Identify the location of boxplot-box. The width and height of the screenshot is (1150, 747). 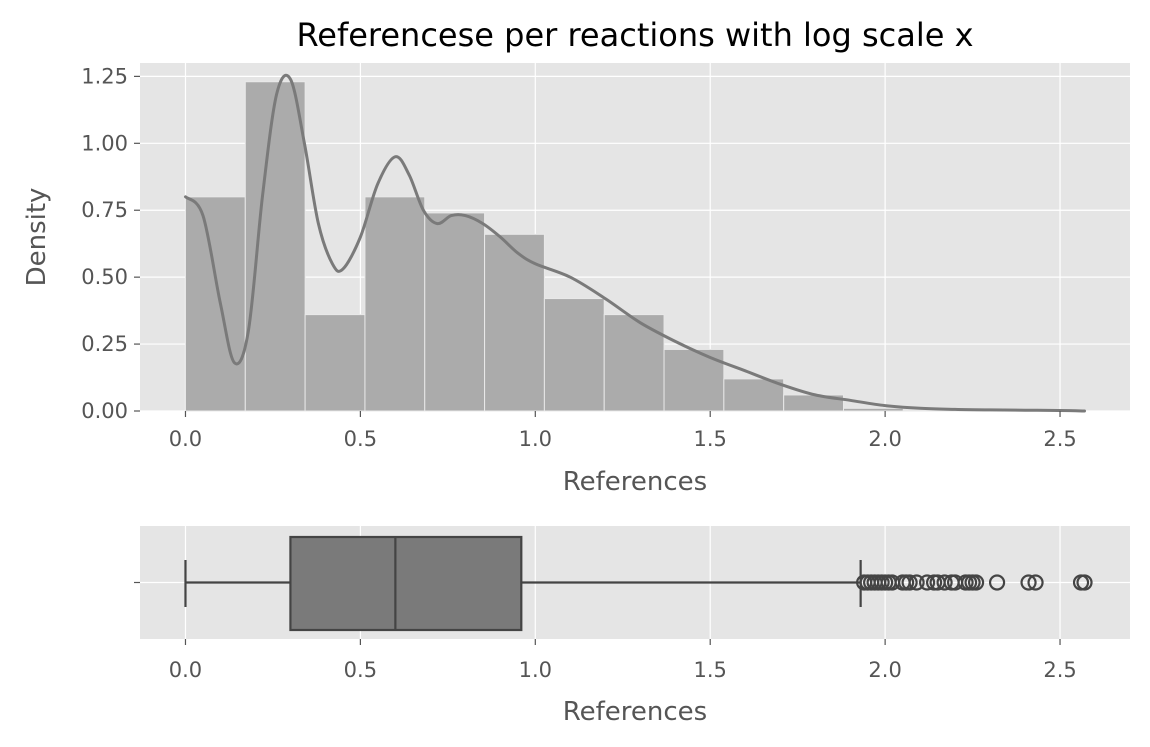
(406, 583).